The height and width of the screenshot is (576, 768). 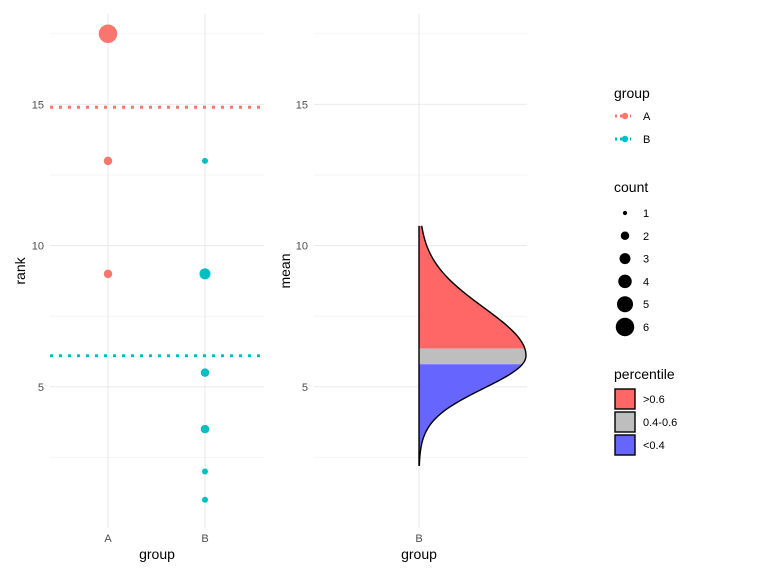 What do you see at coordinates (631, 187) in the screenshot?
I see `legend-count-title: count` at bounding box center [631, 187].